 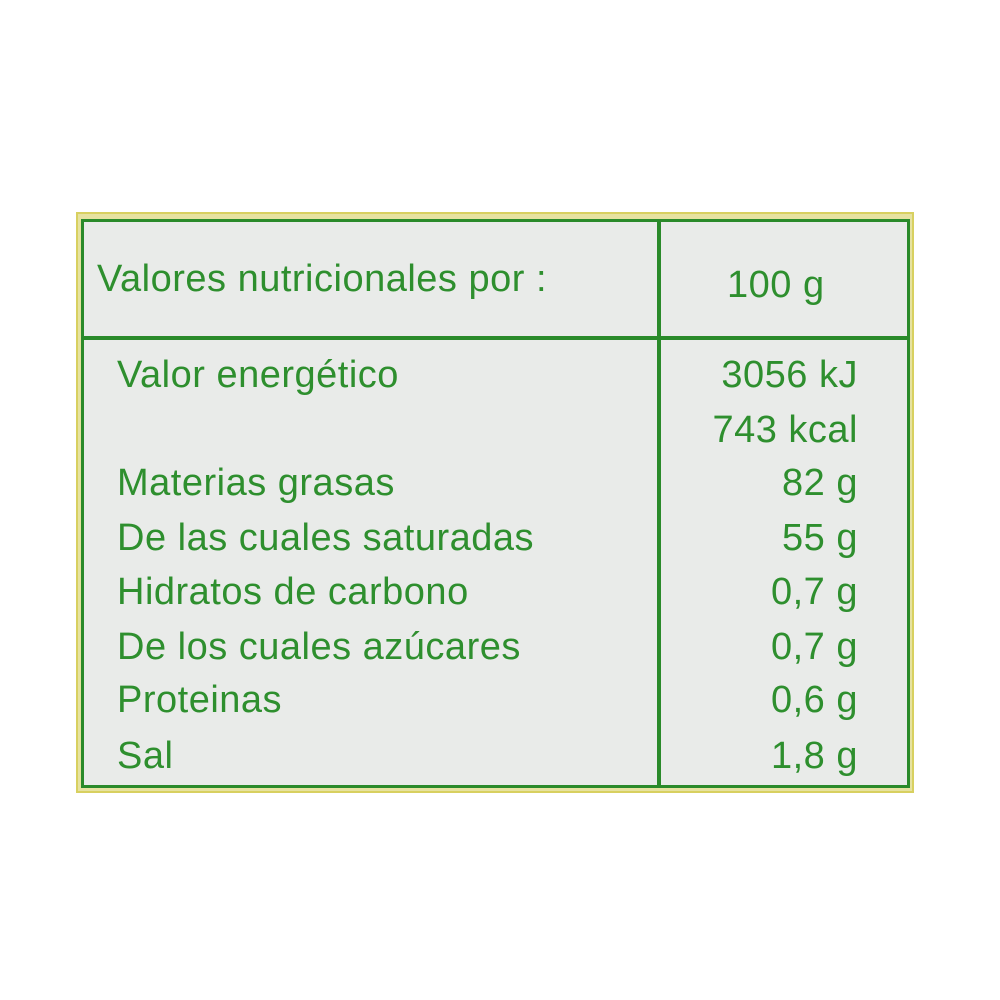 I want to click on header-unit: 100 g, so click(x=776, y=285).